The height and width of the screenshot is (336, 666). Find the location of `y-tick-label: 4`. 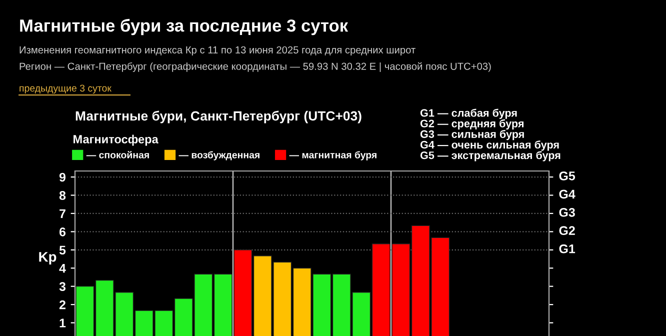

y-tick-label: 4 is located at coordinates (62, 268).